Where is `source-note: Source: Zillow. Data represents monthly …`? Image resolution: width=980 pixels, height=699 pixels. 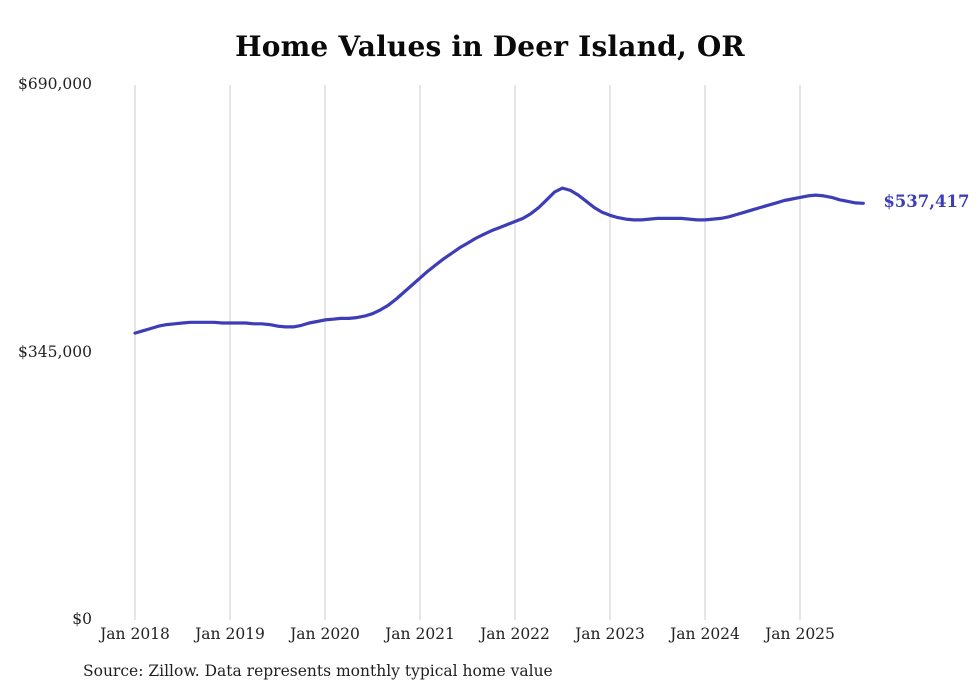 source-note: Source: Zillow. Data represents monthly … is located at coordinates (318, 671).